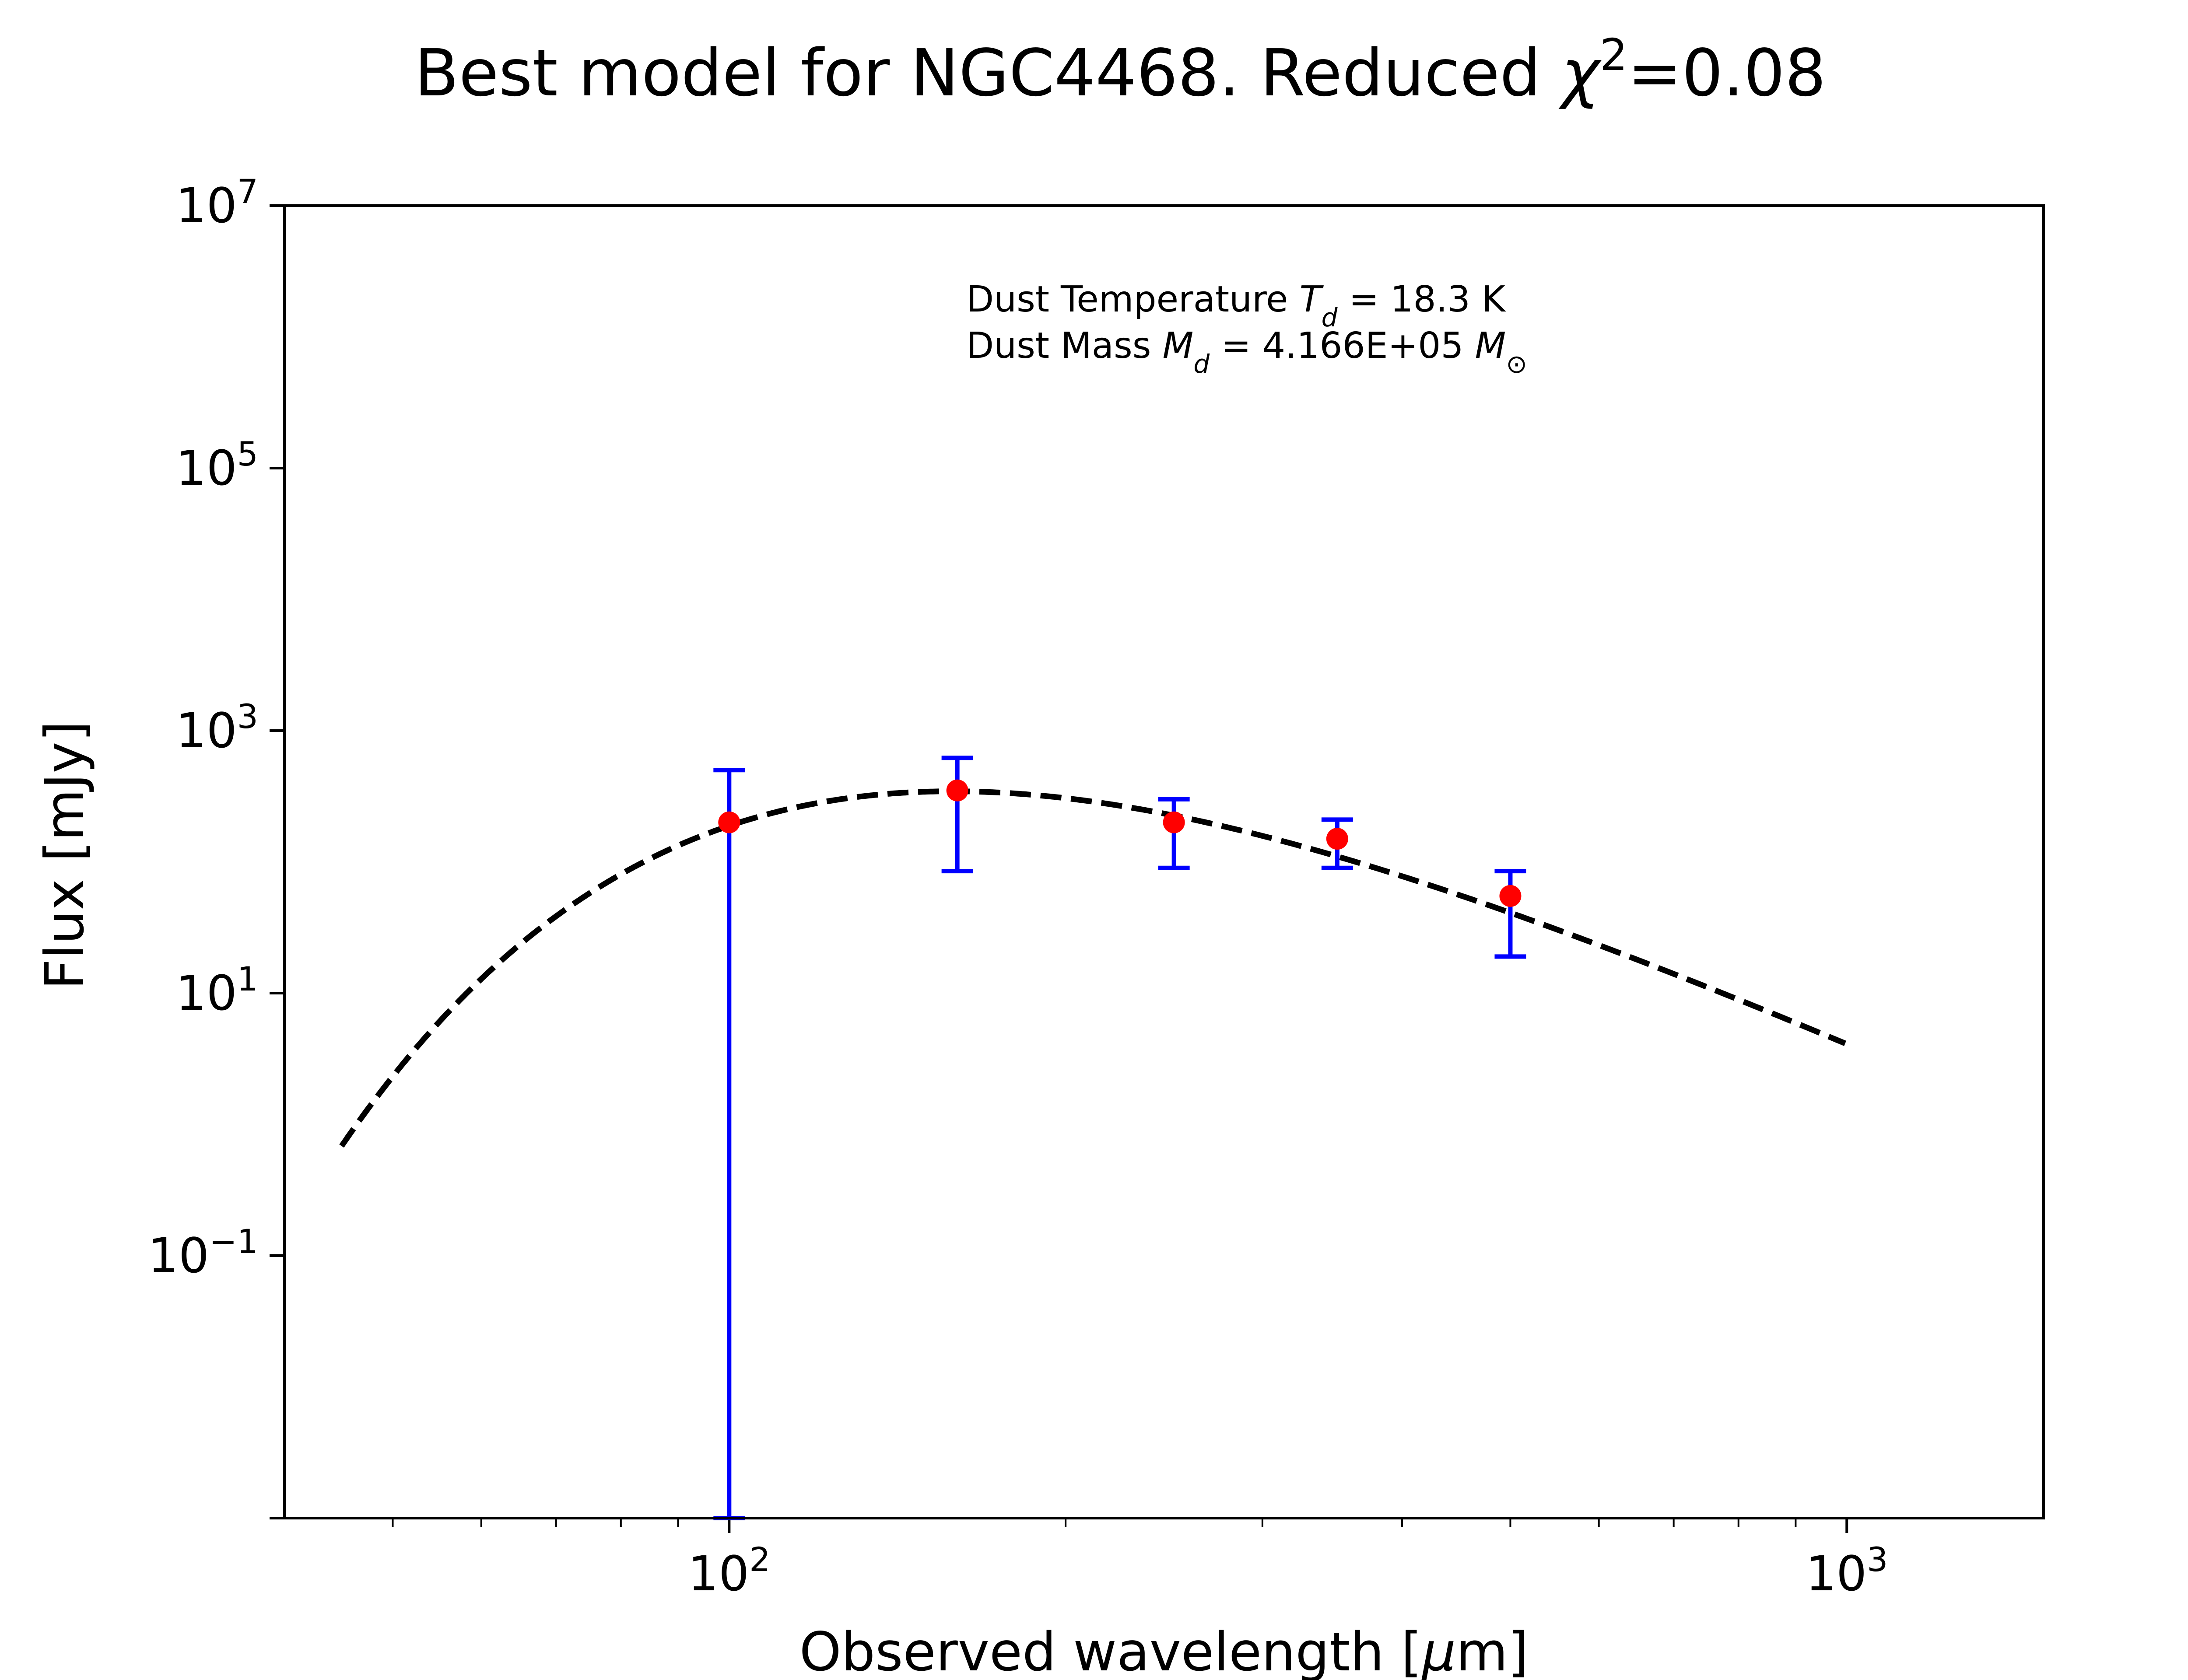  Describe the element at coordinates (1727, 73) in the screenshot. I see `title-suffix: =0.08` at that location.